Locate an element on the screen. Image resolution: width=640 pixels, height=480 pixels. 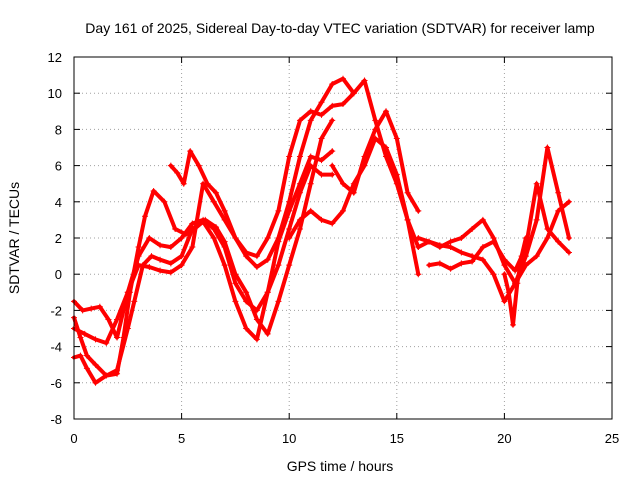
x-tick-label: 10 is located at coordinates (289, 438).